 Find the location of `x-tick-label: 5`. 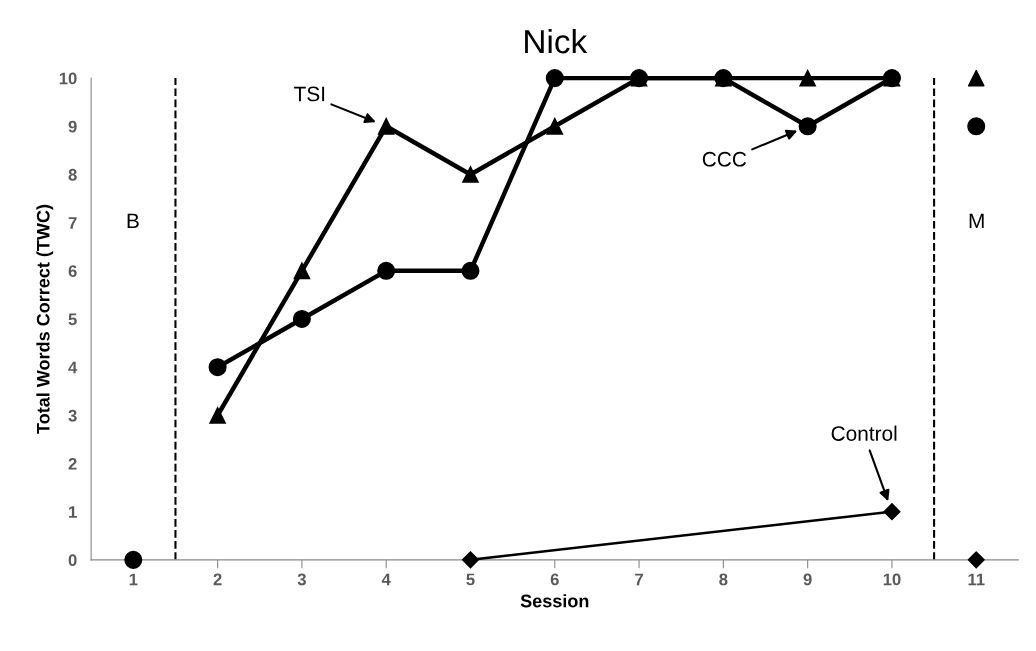

x-tick-label: 5 is located at coordinates (470, 579).